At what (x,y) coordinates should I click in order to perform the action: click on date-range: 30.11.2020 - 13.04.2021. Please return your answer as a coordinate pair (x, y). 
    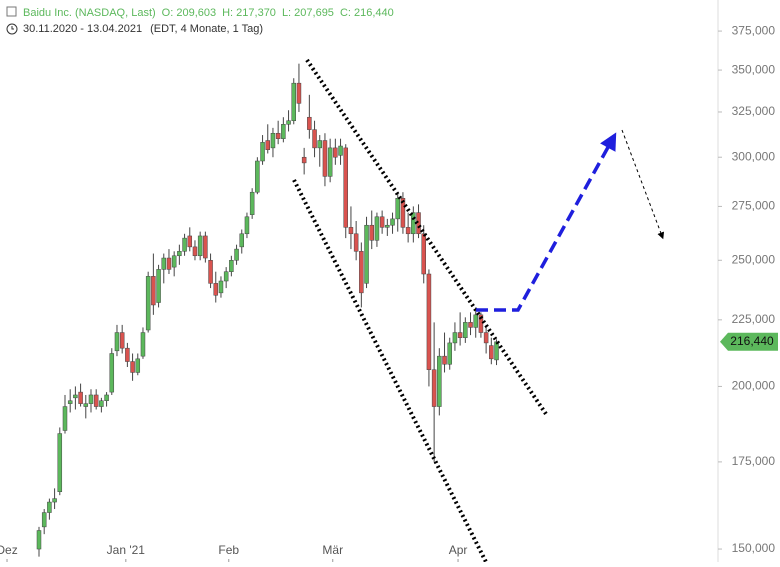
    Looking at the image, I should click on (82, 29).